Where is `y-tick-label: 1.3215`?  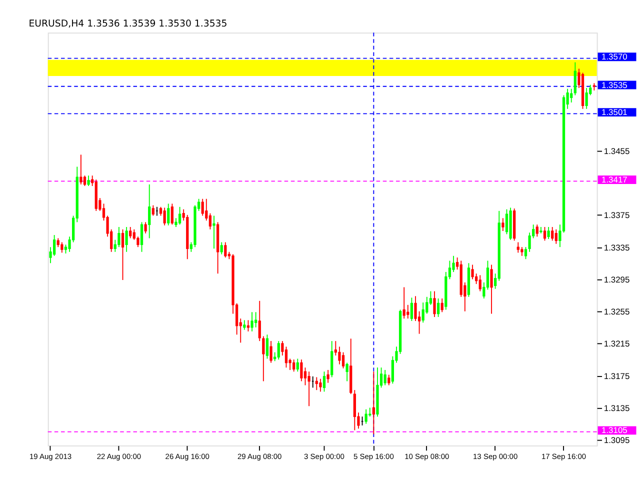 y-tick-label: 1.3215 is located at coordinates (617, 343).